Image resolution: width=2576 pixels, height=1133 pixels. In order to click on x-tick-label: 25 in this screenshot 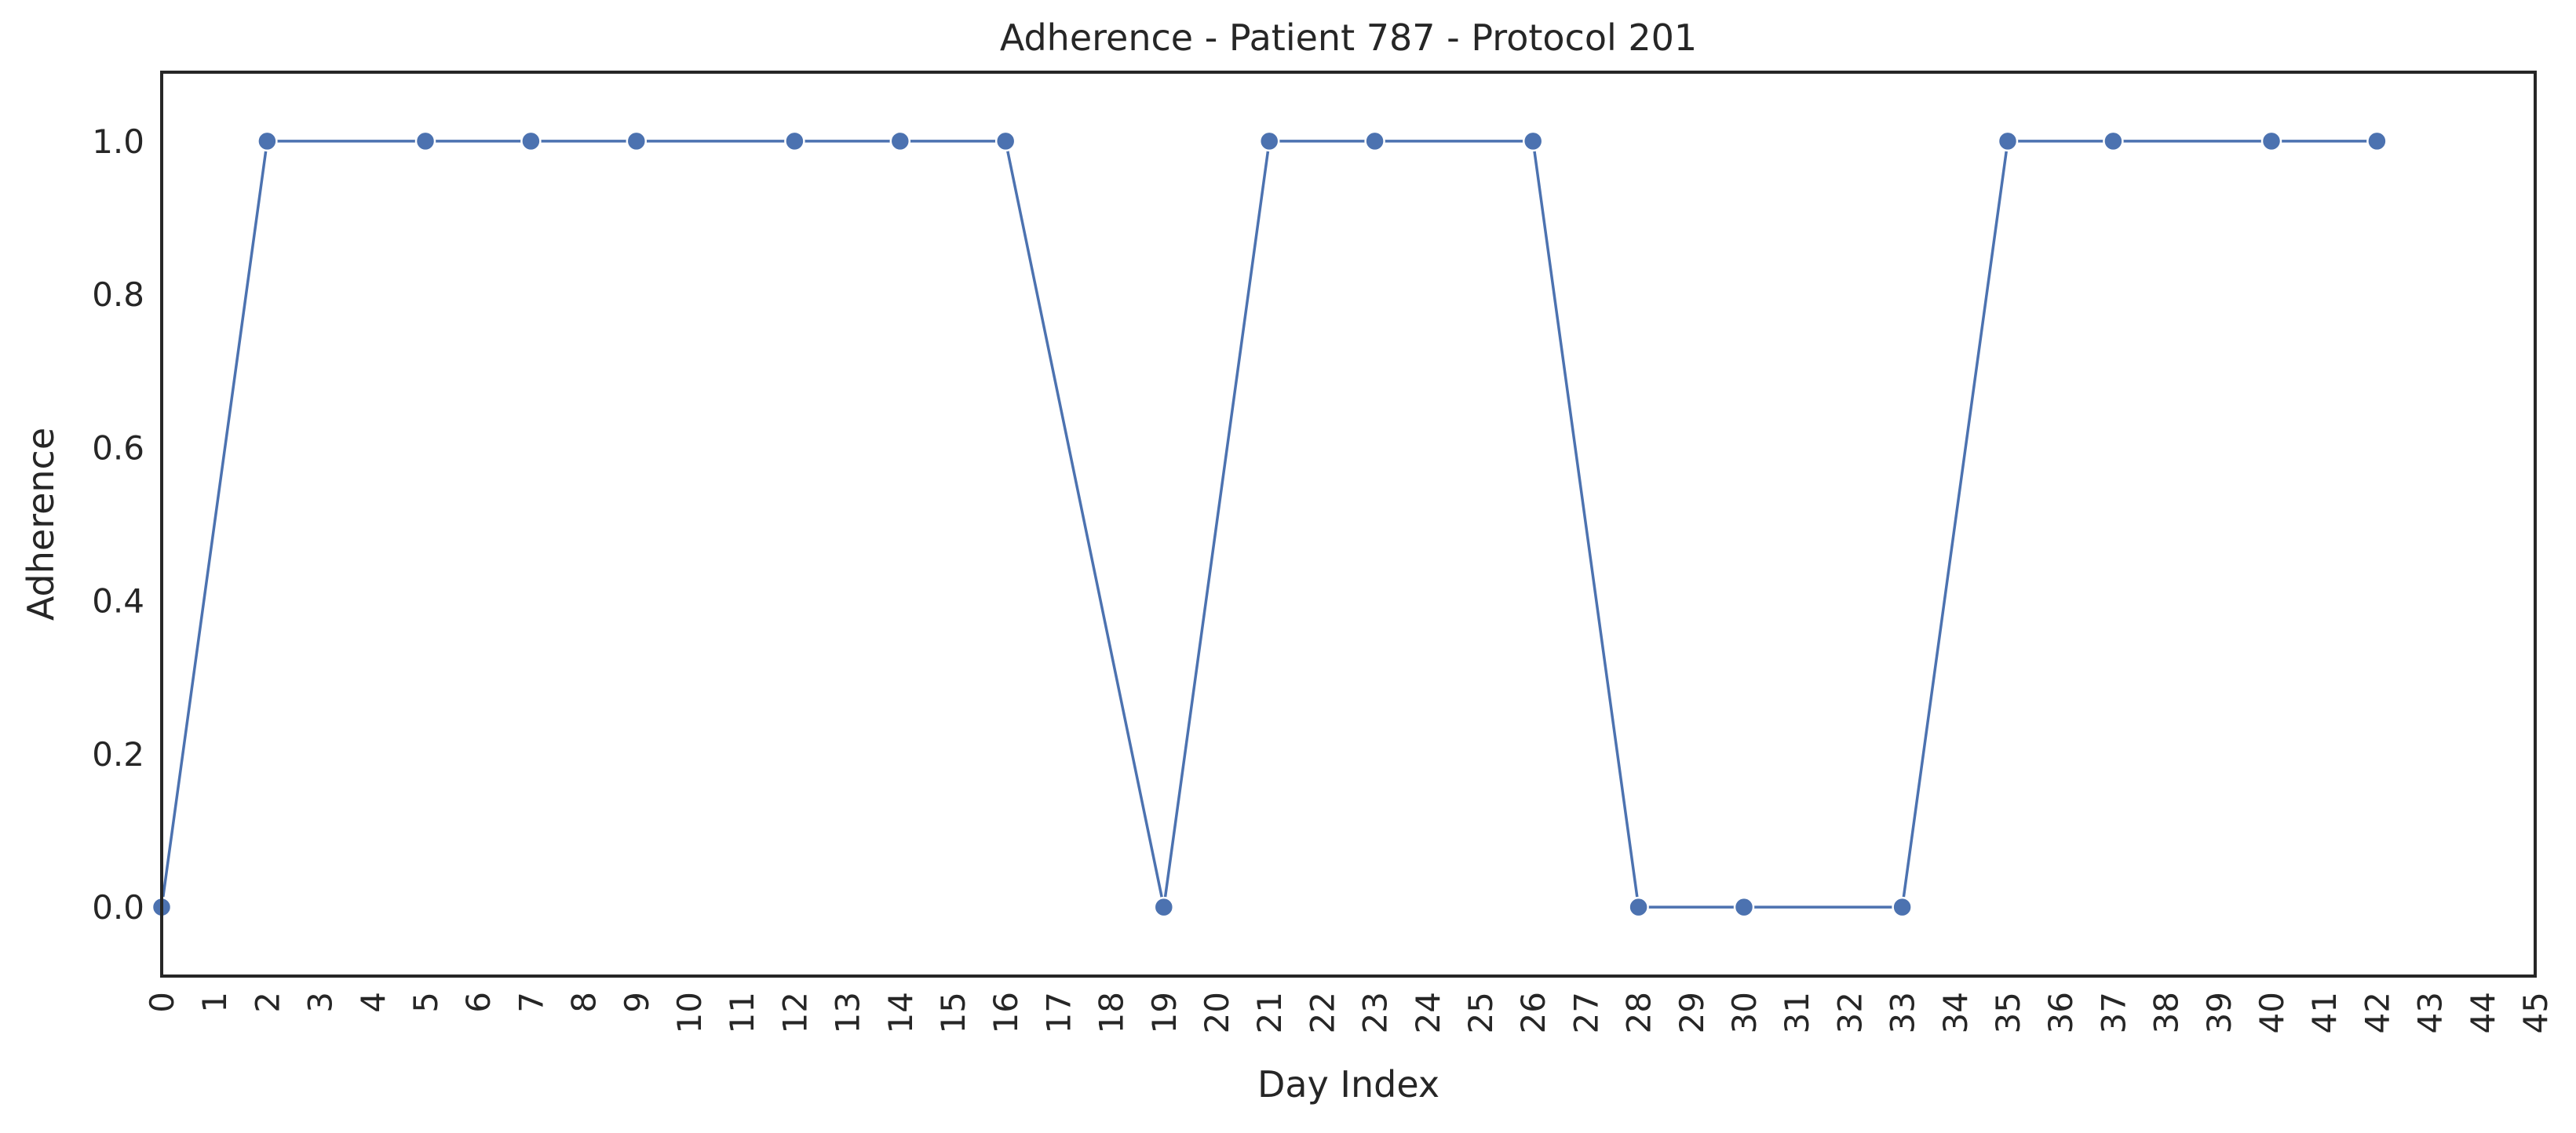, I will do `click(1480, 1012)`.